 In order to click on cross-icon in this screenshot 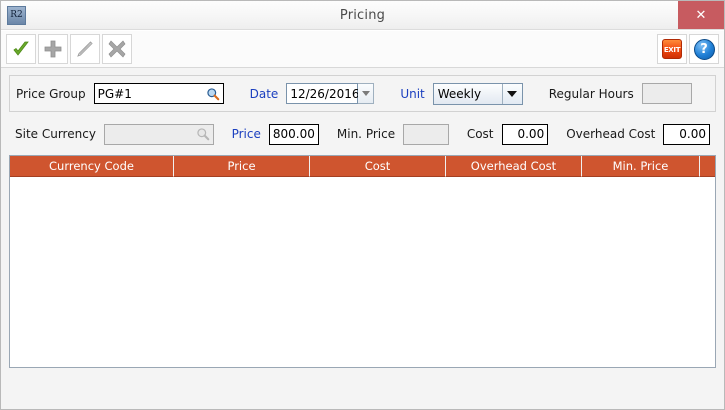, I will do `click(117, 49)`.